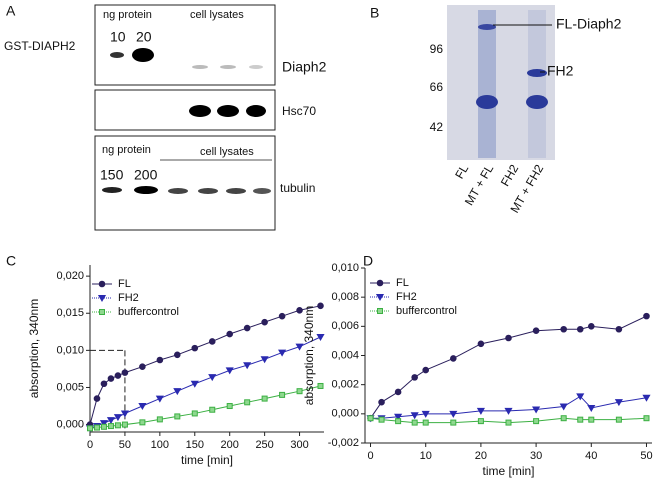  Describe the element at coordinates (299, 111) in the screenshot. I see `blot-label: Hsc70` at that location.